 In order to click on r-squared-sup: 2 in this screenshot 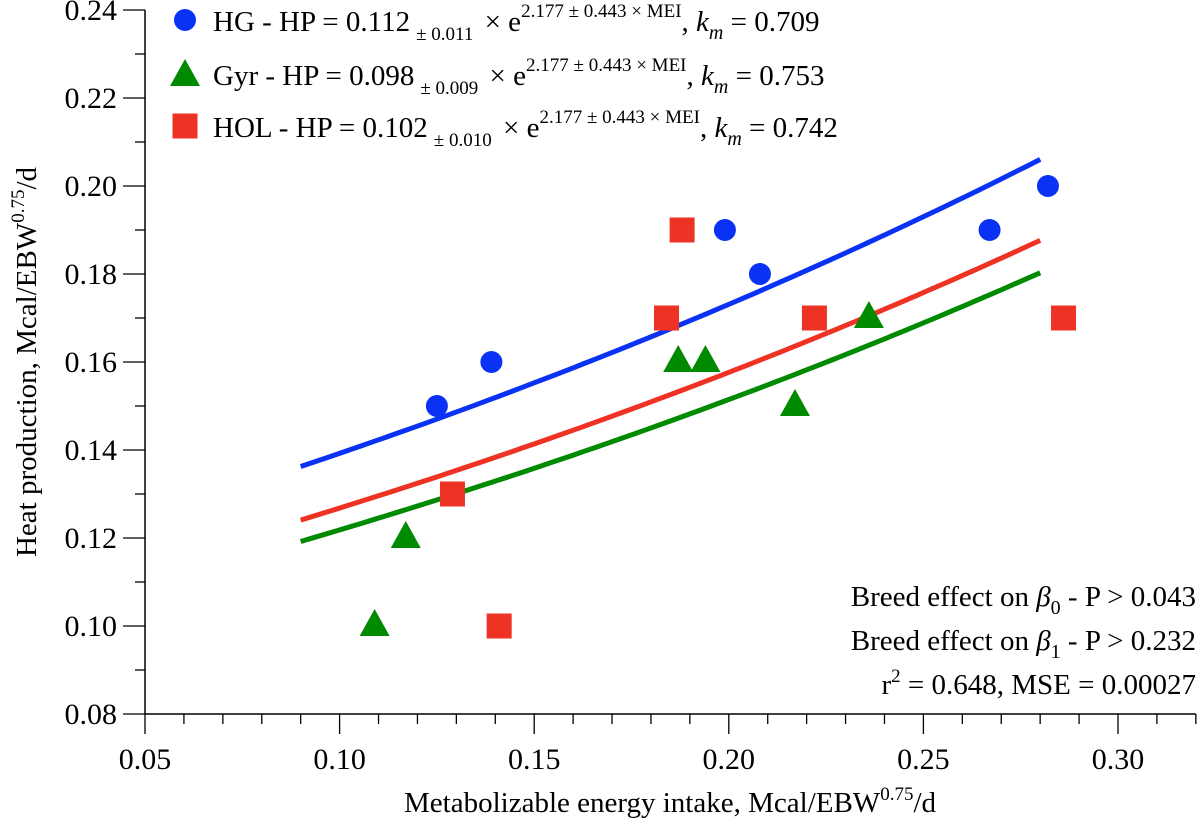, I will do `click(896, 676)`.